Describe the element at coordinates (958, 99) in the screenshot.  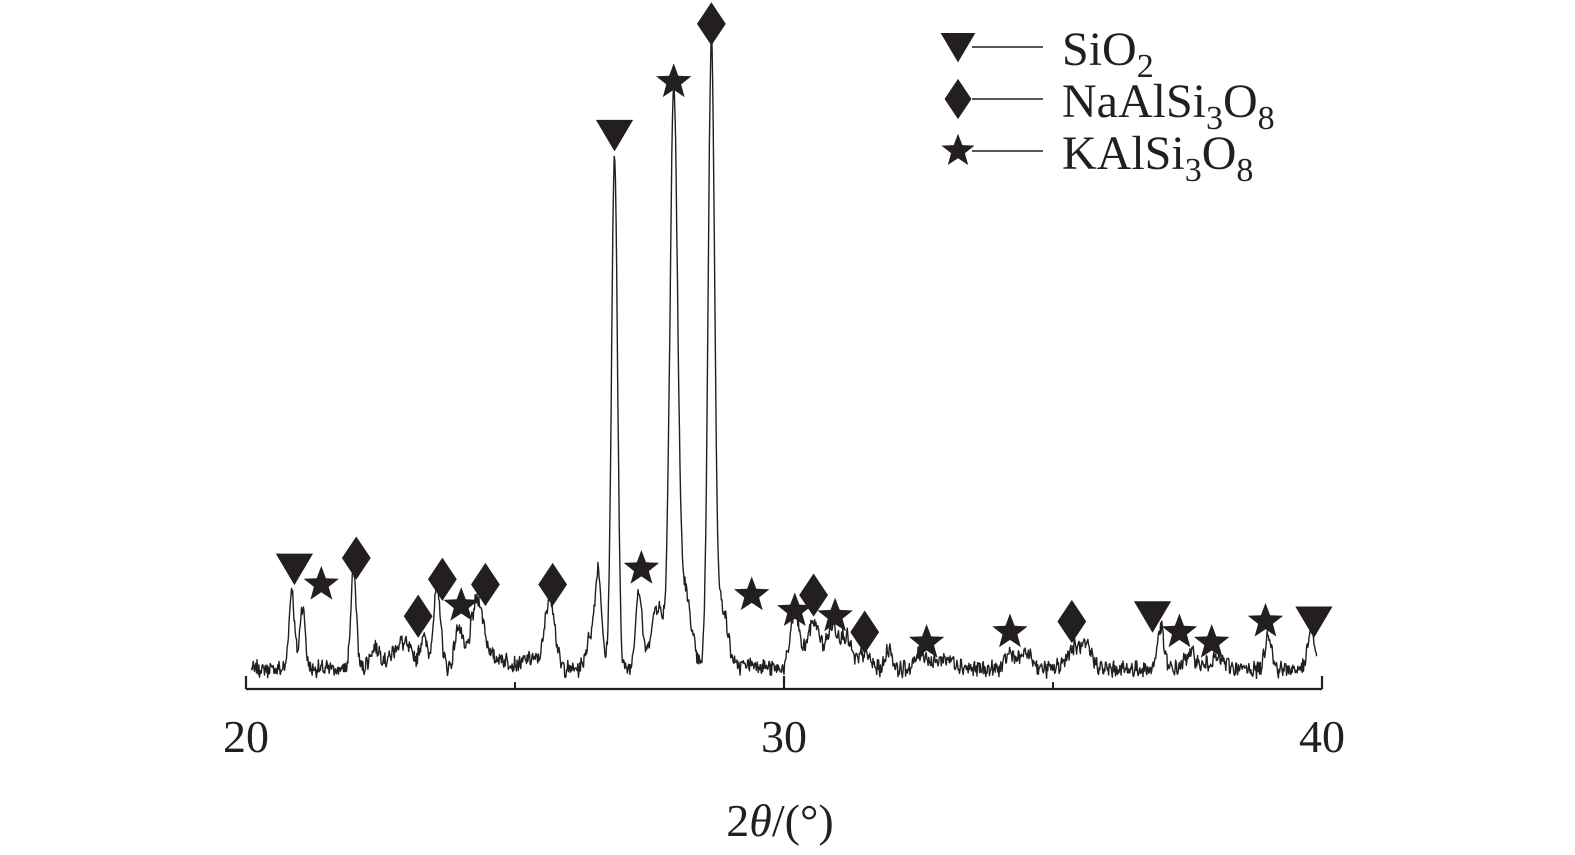
I see `naalsi3o8-legend-icon` at that location.